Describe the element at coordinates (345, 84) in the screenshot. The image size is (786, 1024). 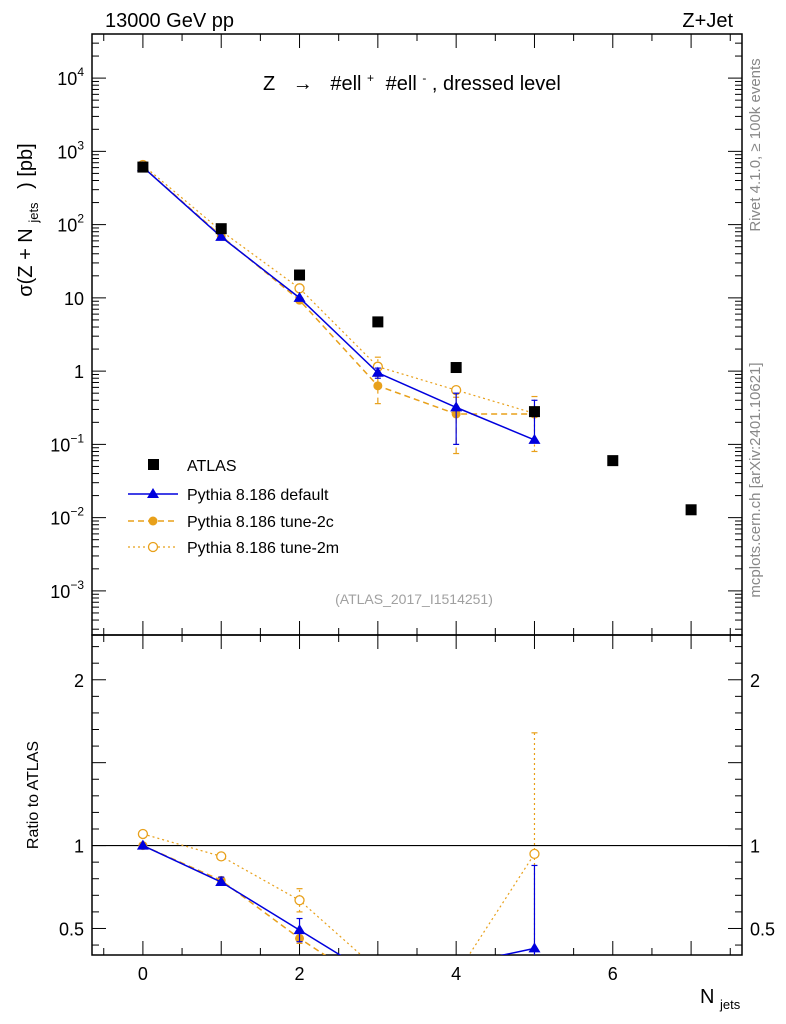
I see `title-part1: #ell` at that location.